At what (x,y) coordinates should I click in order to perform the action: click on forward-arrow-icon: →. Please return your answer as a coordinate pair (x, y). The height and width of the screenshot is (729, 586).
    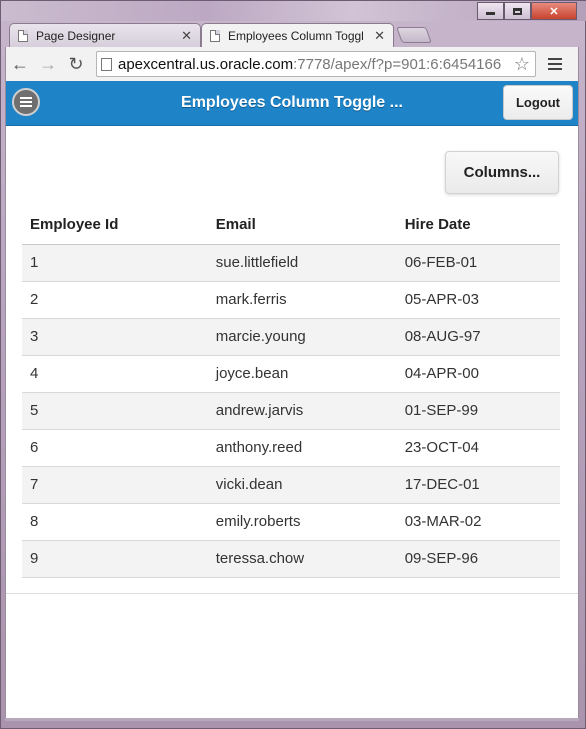
    Looking at the image, I should click on (48, 63).